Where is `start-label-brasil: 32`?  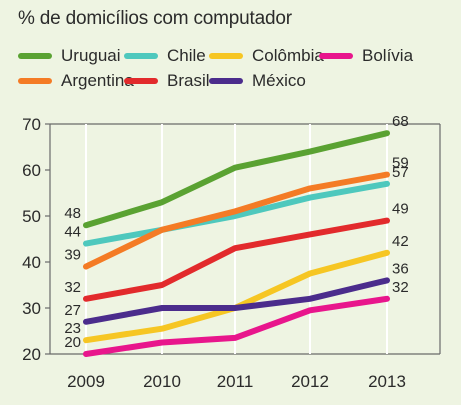
start-label-brasil: 32 is located at coordinates (72, 287).